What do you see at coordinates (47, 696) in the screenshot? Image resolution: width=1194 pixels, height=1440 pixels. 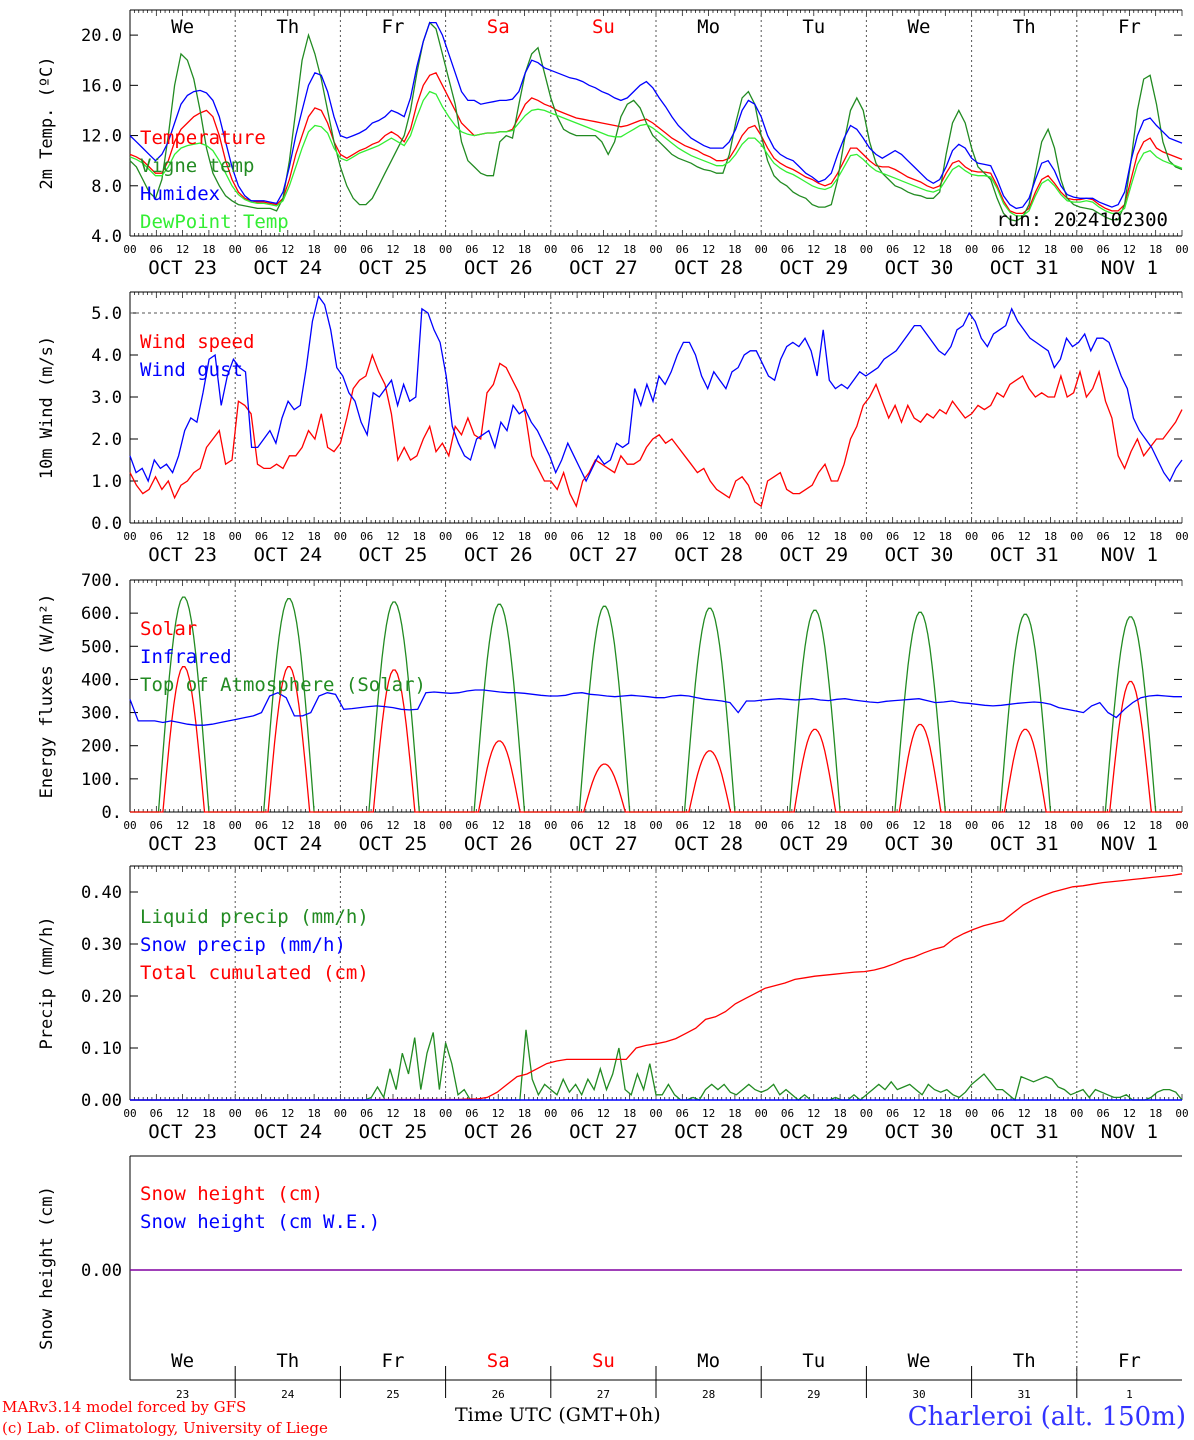 I see `y-axis-label: Energy fluxes (W/m²)` at bounding box center [47, 696].